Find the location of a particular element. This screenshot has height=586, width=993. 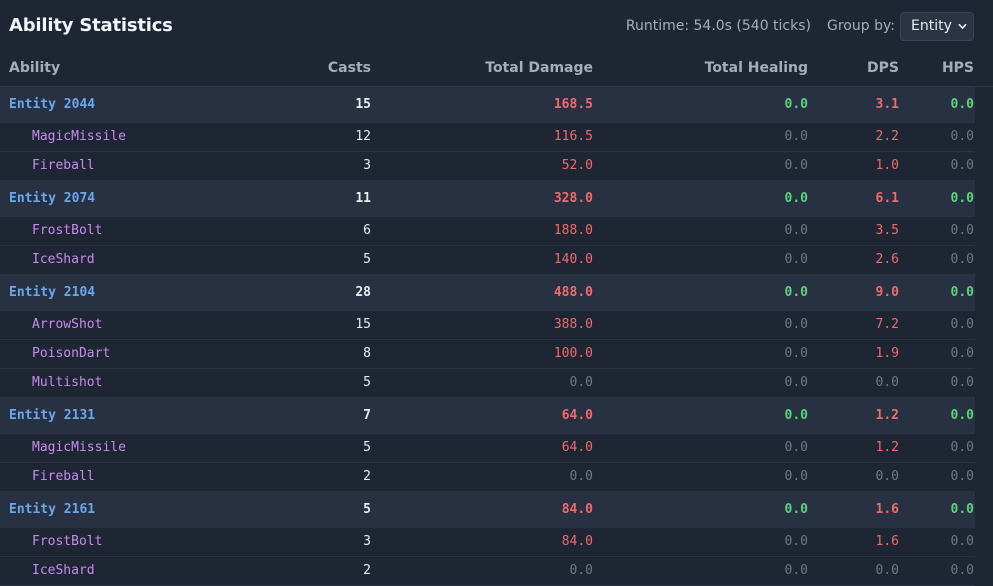

casts-value: 6 is located at coordinates (367, 230).